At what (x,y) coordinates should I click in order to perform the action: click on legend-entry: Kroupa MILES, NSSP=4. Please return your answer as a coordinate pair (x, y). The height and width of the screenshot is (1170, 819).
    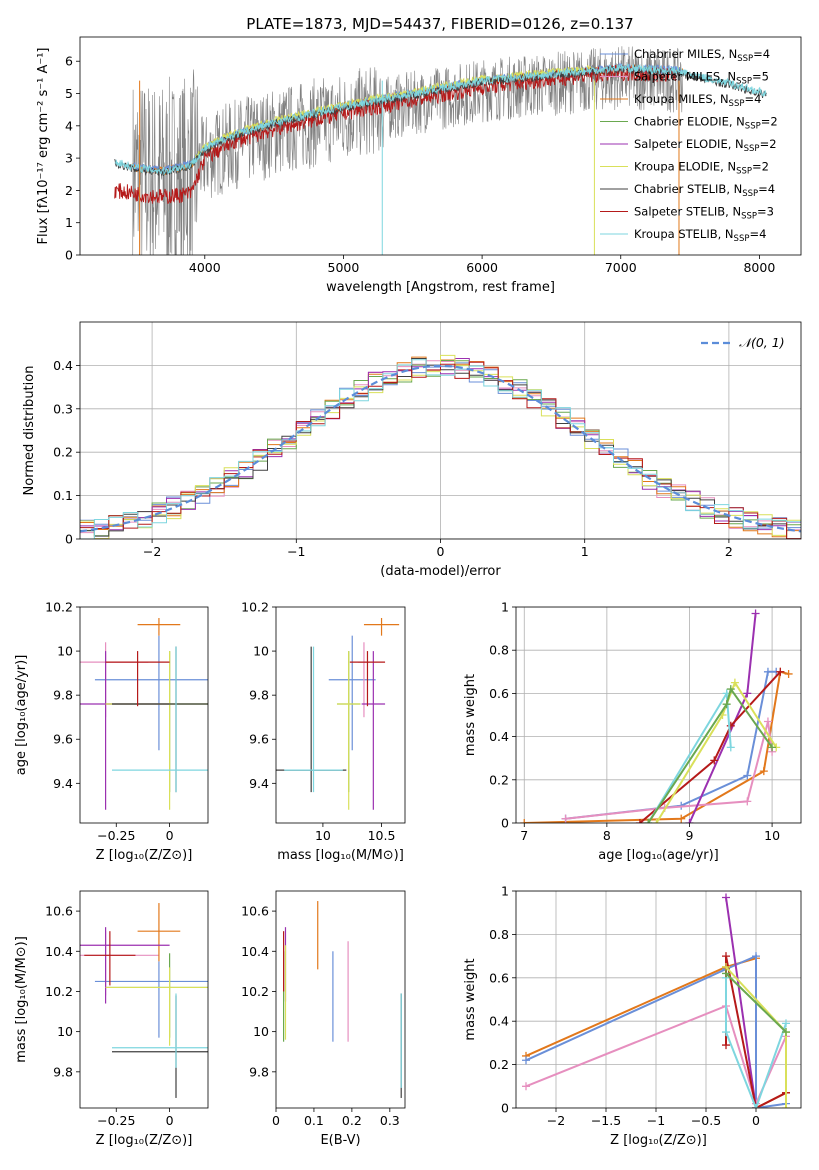
    Looking at the image, I should click on (697, 100).